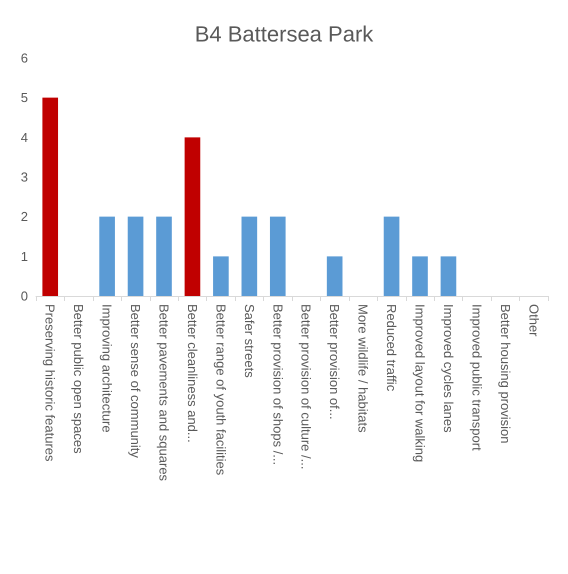  I want to click on x-tick-label: Better public open spaces, so click(78, 379).